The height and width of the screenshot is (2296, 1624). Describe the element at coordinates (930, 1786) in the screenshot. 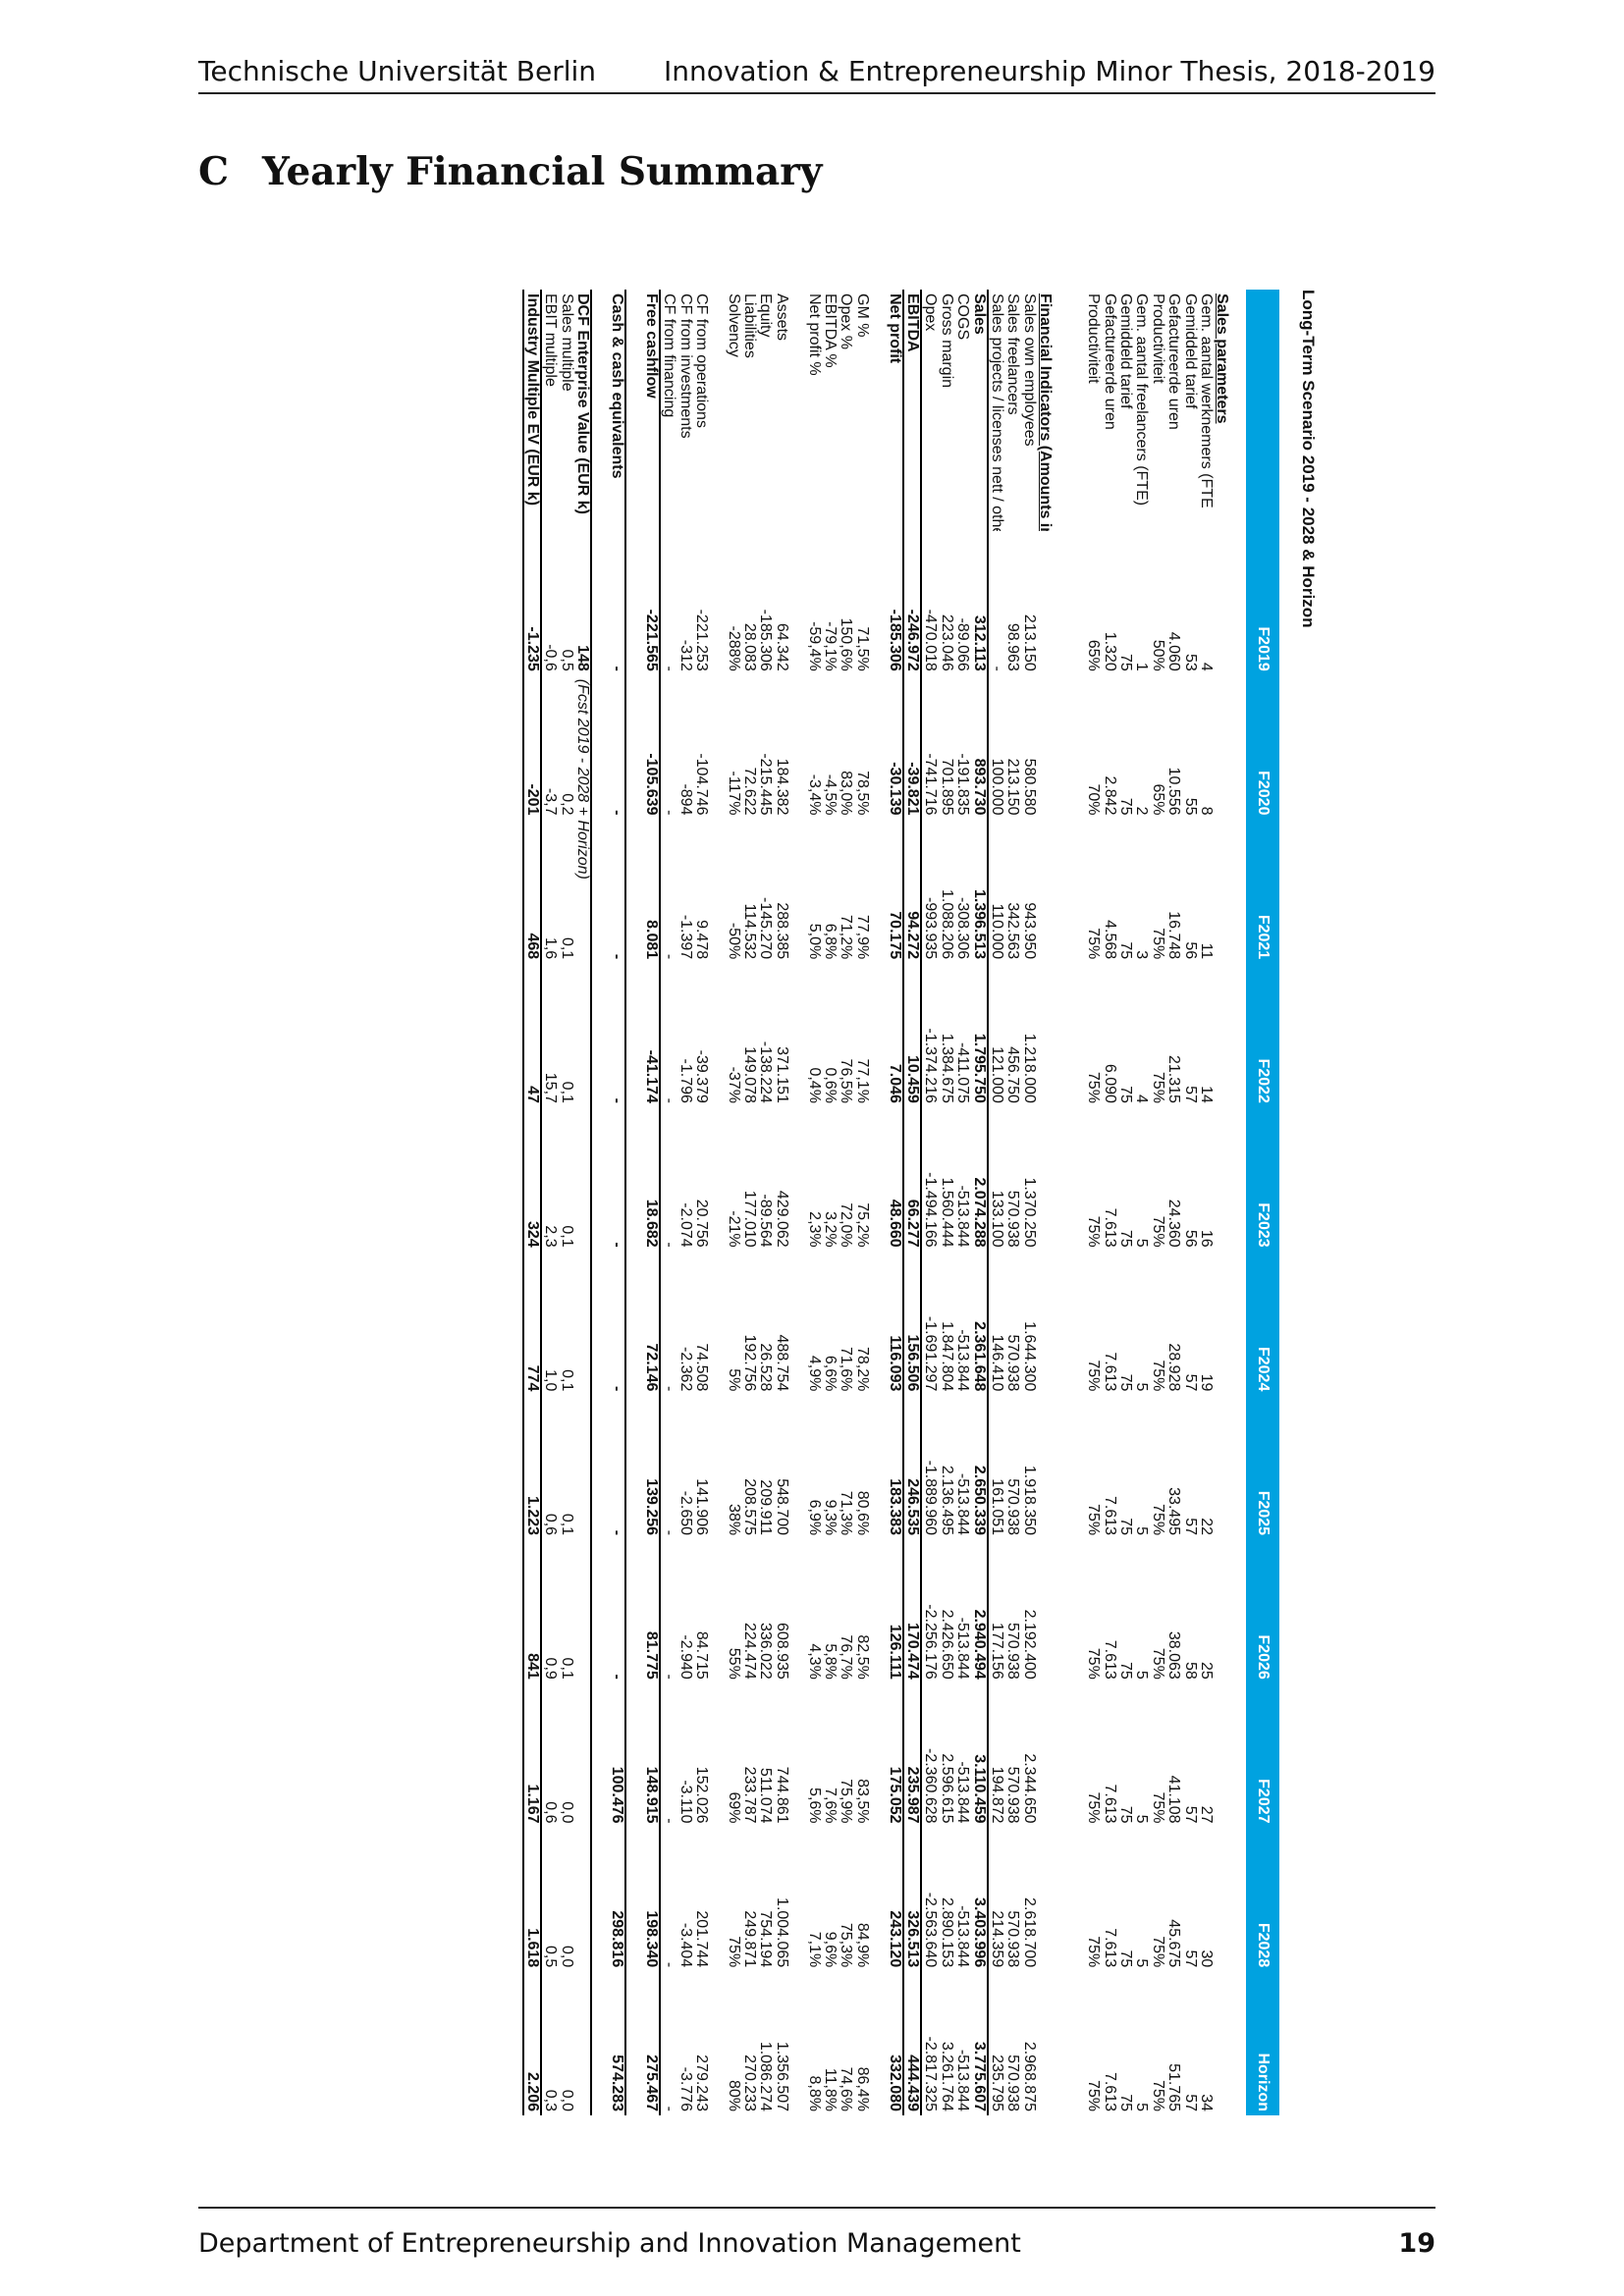

I see `table-cell: -2.360.628` at that location.